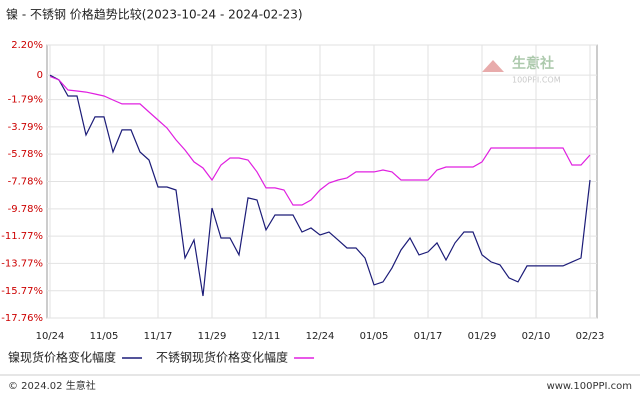  Describe the element at coordinates (62, 357) in the screenshot. I see `legend-label: 镍现货价格变化幅度` at that location.